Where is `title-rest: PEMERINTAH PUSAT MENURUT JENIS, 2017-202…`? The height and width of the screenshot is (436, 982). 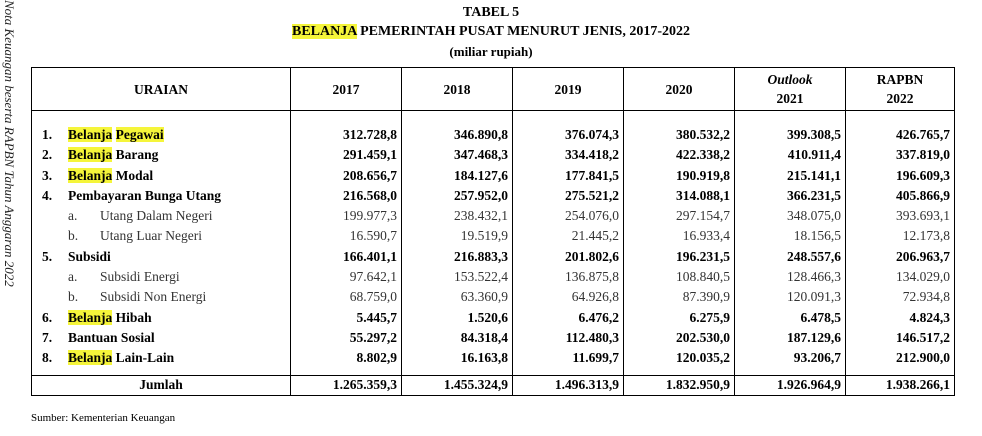 title-rest: PEMERINTAH PUSAT MENURUT JENIS, 2017-202… is located at coordinates (523, 31).